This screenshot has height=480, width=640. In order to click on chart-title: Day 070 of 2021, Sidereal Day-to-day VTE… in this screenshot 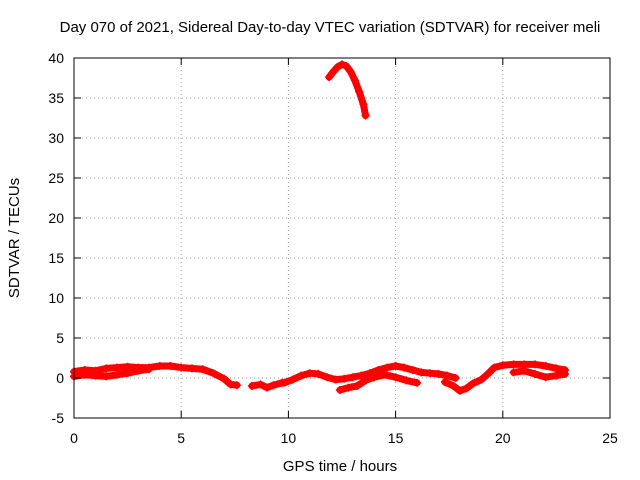, I will do `click(330, 27)`.